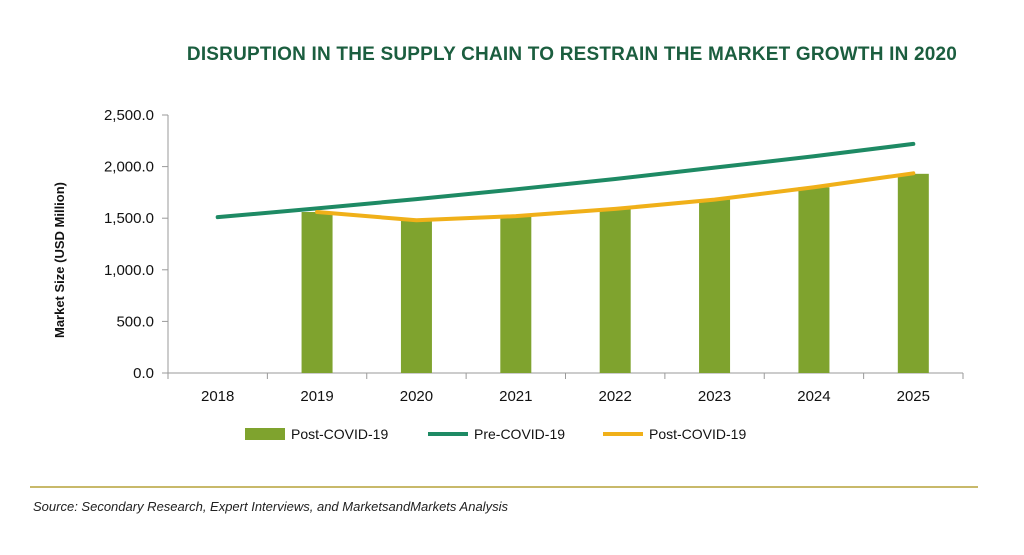 Image resolution: width=1024 pixels, height=555 pixels. Describe the element at coordinates (129, 115) in the screenshot. I see `y-tick-label: 2,500.0` at that location.